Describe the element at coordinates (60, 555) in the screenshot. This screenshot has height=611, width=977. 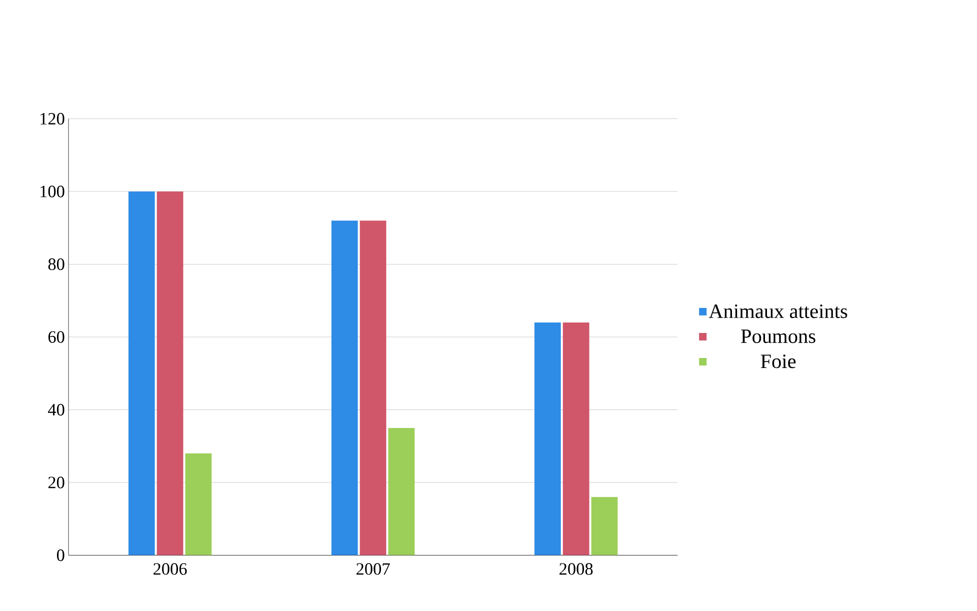
I see `y-tick-label: 0` at that location.